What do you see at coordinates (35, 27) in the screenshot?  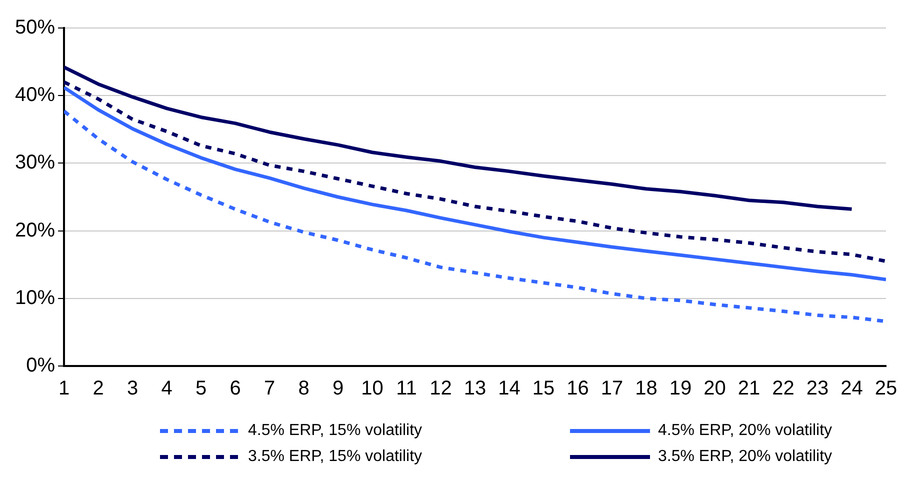 I see `y-tick-label: 50%` at bounding box center [35, 27].